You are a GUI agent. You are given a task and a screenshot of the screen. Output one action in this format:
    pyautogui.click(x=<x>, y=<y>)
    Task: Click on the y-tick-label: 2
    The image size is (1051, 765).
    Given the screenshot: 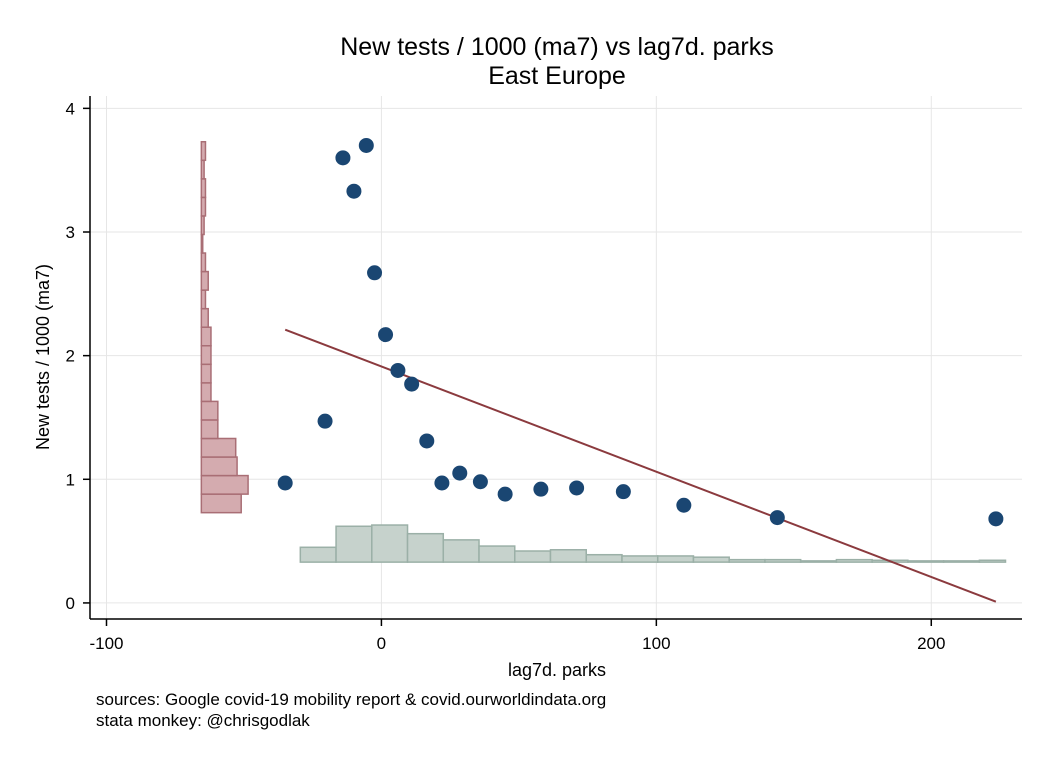 What is the action you would take?
    pyautogui.click(x=70, y=356)
    